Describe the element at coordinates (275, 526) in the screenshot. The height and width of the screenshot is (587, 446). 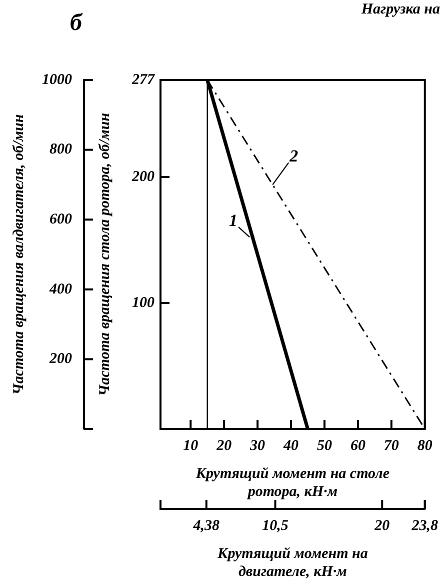
I see `x2-tick-label: 10,5` at that location.